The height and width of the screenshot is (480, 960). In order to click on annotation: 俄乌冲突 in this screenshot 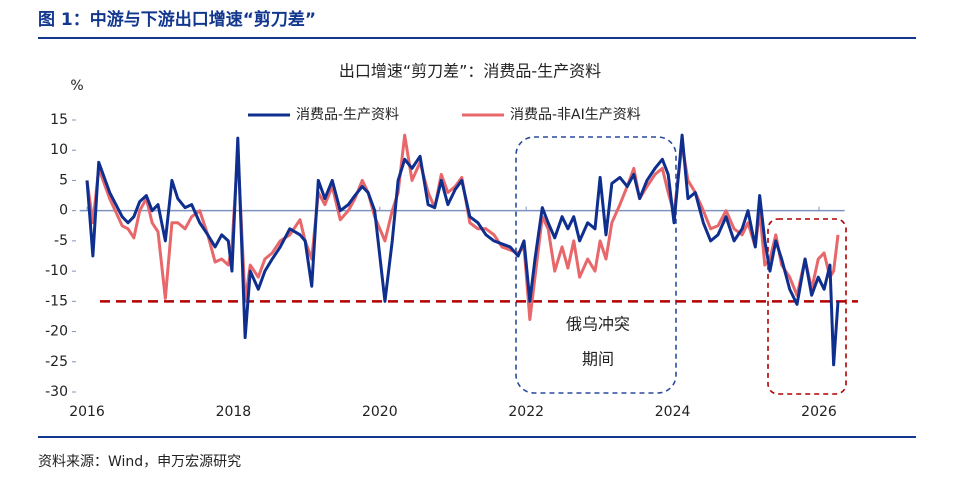, I will do `click(598, 324)`.